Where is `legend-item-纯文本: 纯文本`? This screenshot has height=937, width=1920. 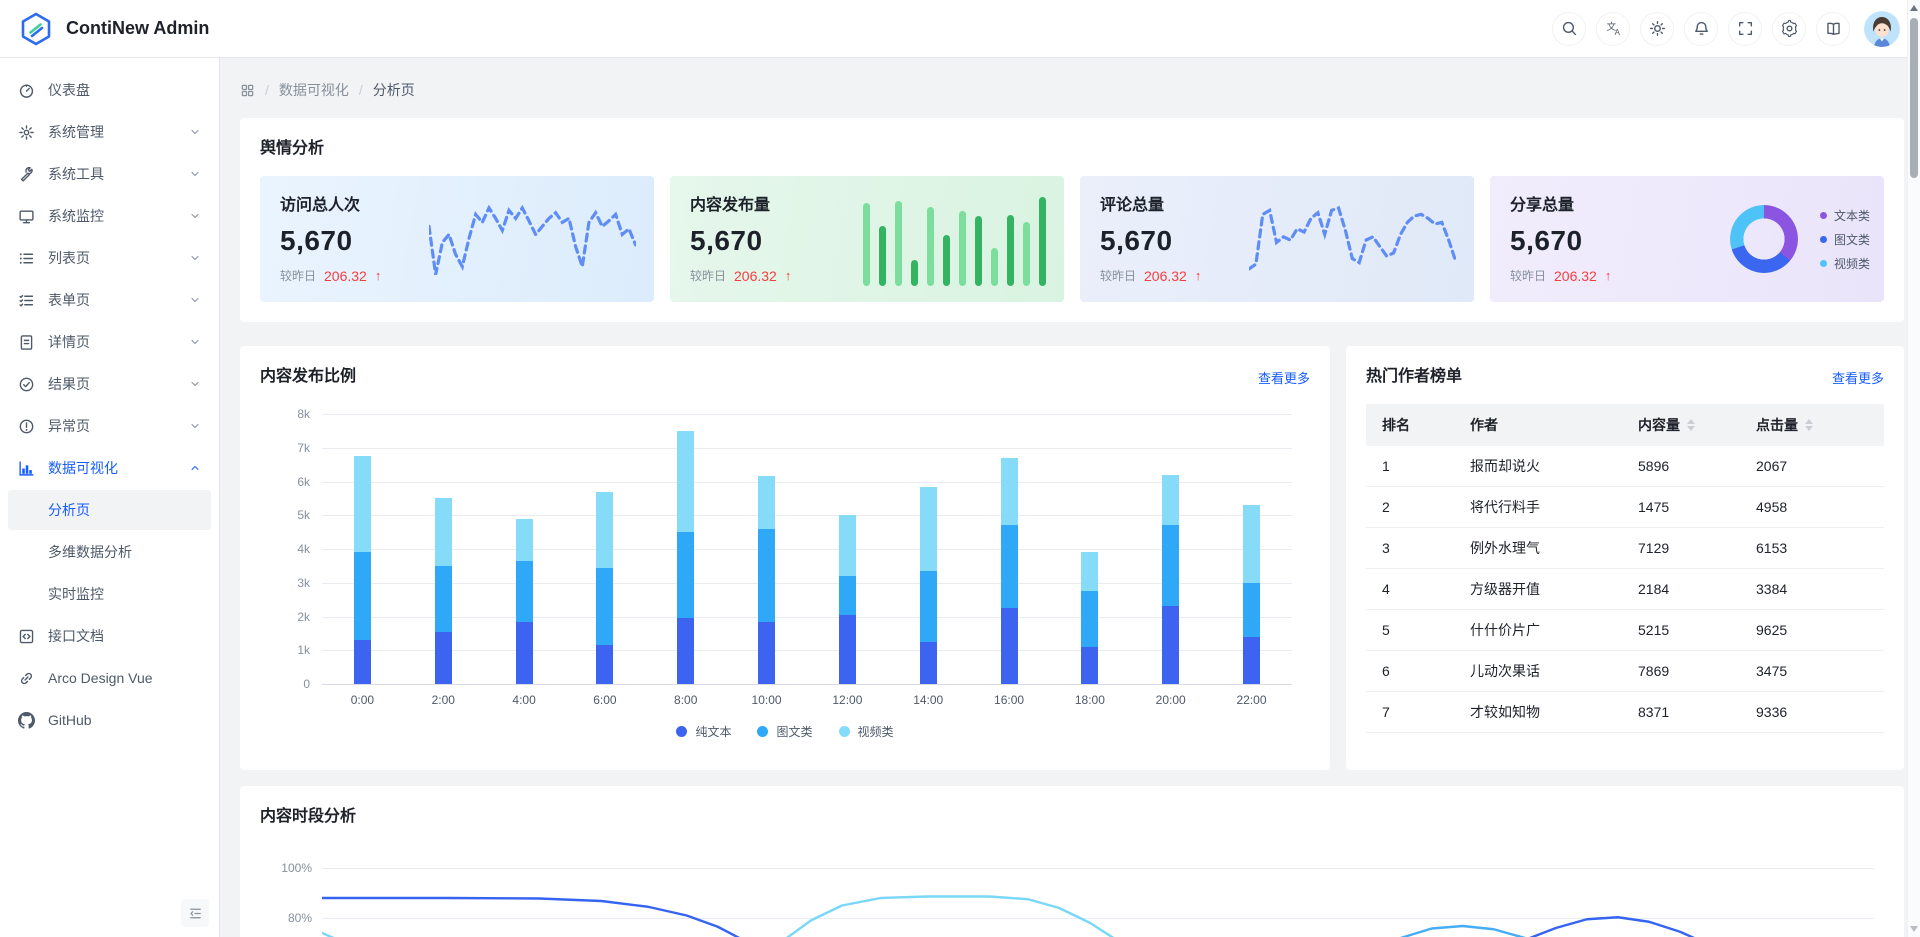
legend-item-纯文本: 纯文本 is located at coordinates (703, 731).